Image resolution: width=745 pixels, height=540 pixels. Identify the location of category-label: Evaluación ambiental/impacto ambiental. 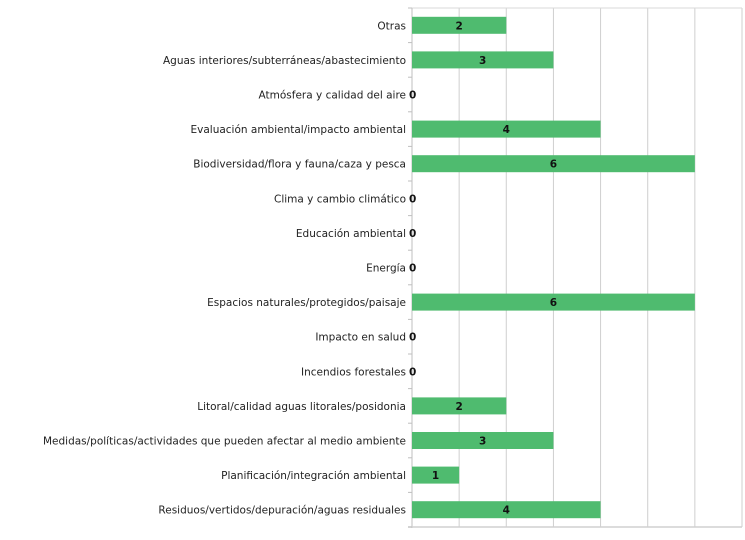
(299, 130).